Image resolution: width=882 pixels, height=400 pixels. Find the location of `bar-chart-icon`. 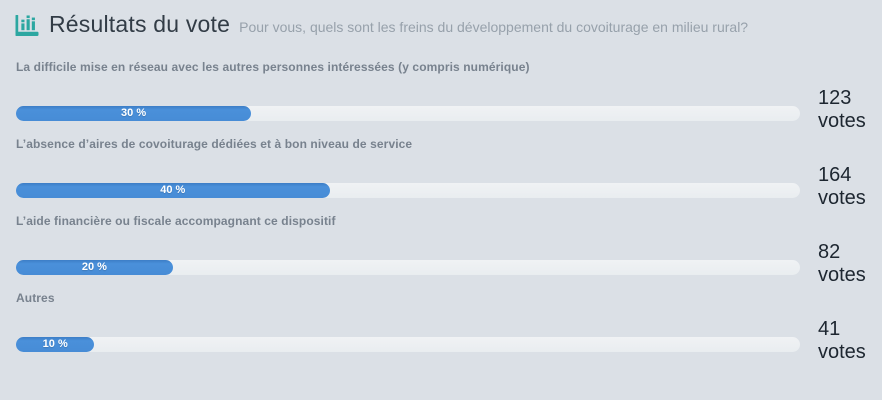

bar-chart-icon is located at coordinates (27, 25).